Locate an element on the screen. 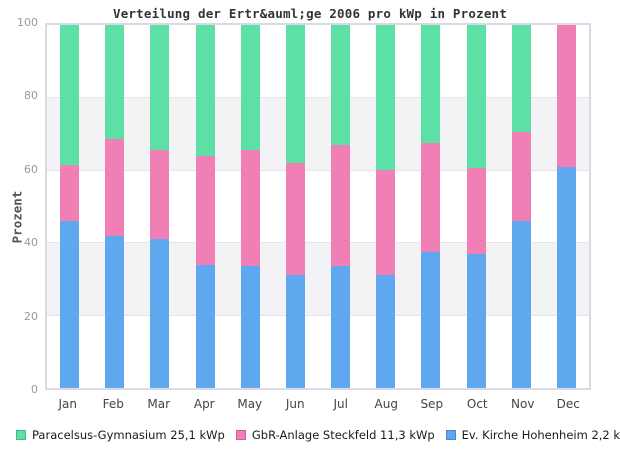 The width and height of the screenshot is (620, 450). y-tick-label: 100 is located at coordinates (27, 22).